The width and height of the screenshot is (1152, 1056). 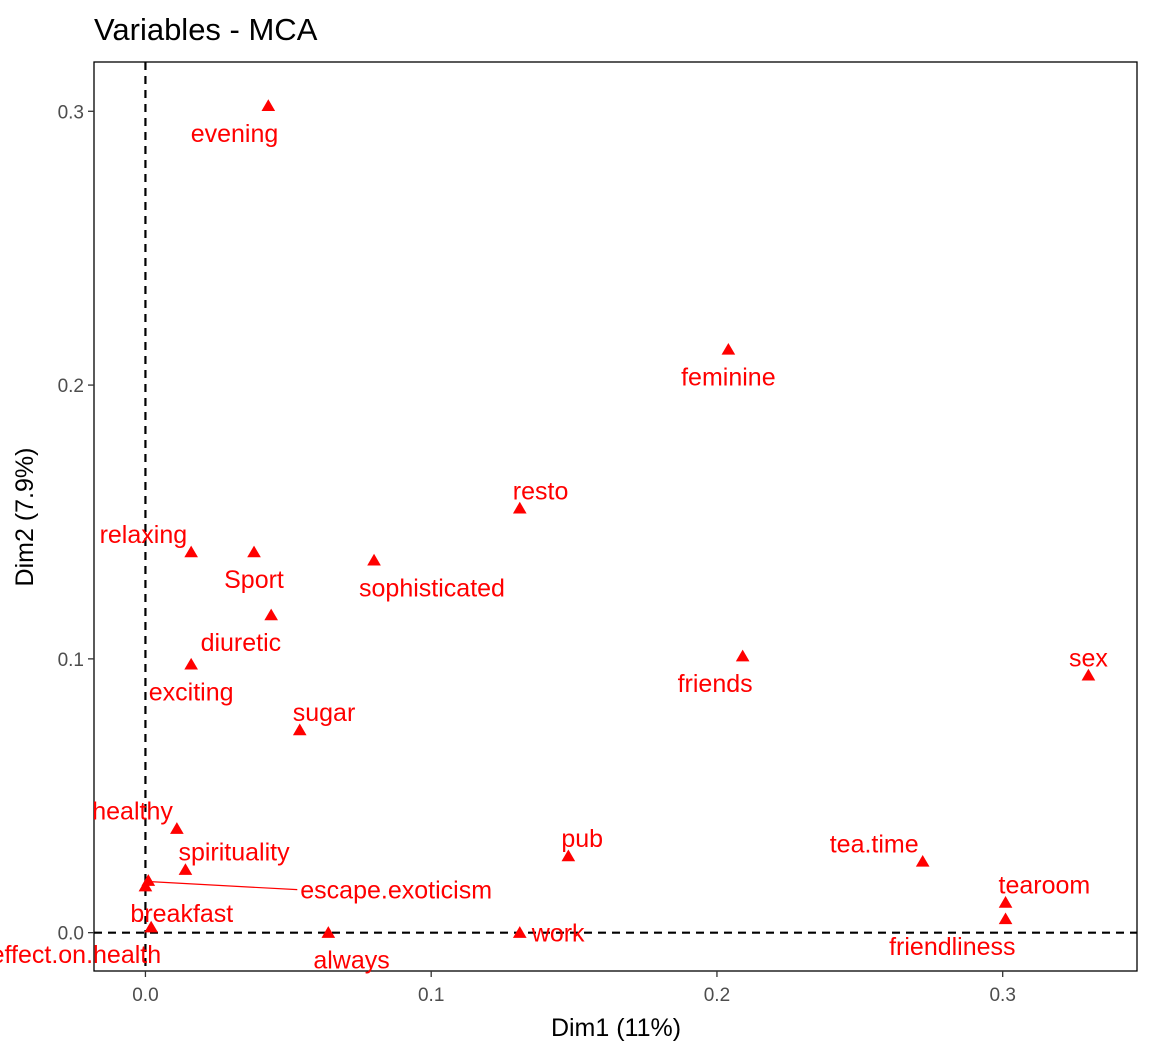 I want to click on point-label-healthy: healthy, so click(x=132, y=812).